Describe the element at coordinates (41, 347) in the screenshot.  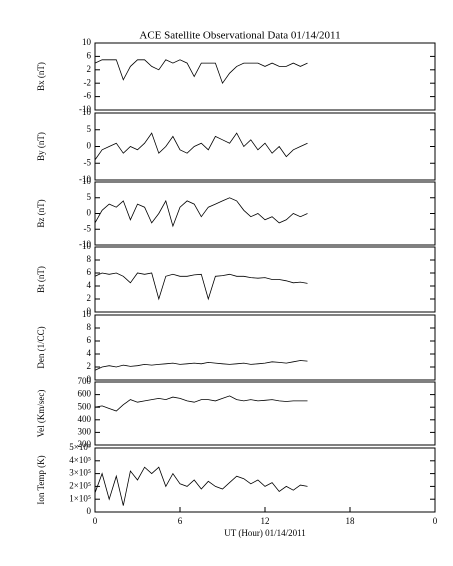
I see `y-axis-label: Den (1/CC)` at that location.